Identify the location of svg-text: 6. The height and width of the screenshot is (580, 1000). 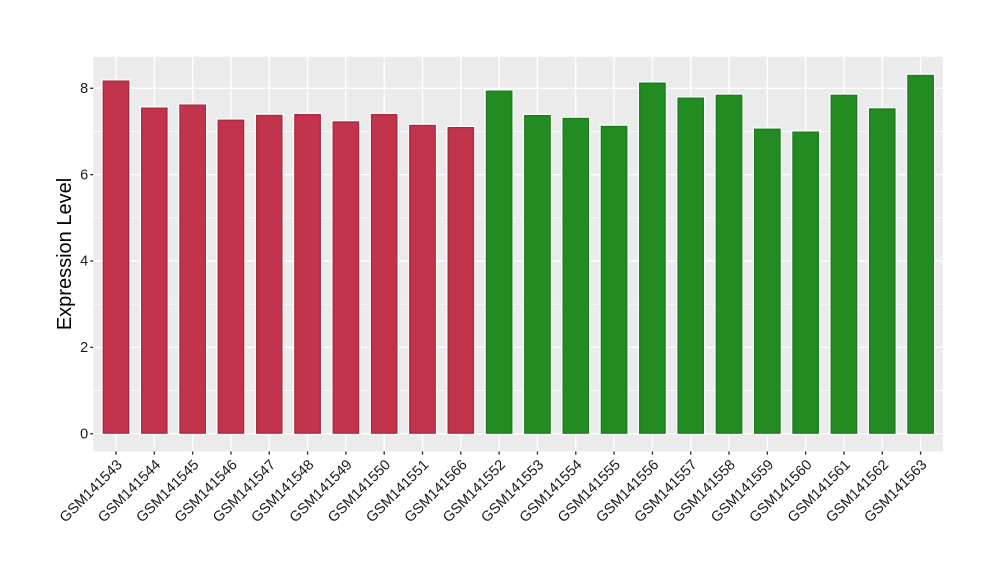
(84, 175).